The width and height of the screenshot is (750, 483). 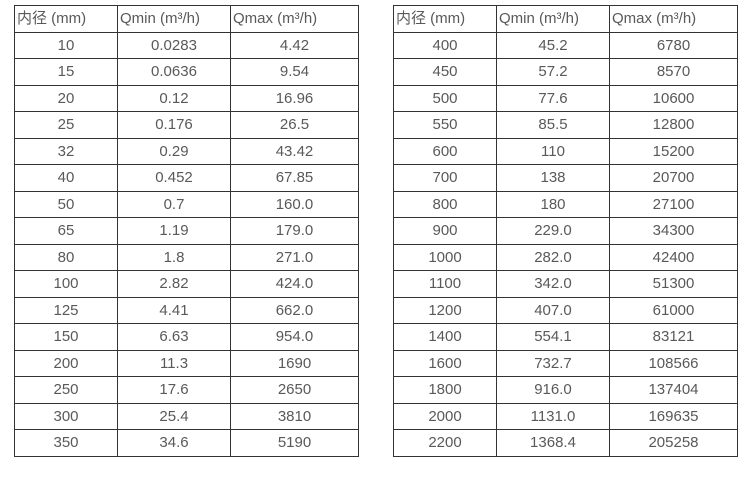 What do you see at coordinates (174, 416) in the screenshot?
I see `table-cell: 25.4` at bounding box center [174, 416].